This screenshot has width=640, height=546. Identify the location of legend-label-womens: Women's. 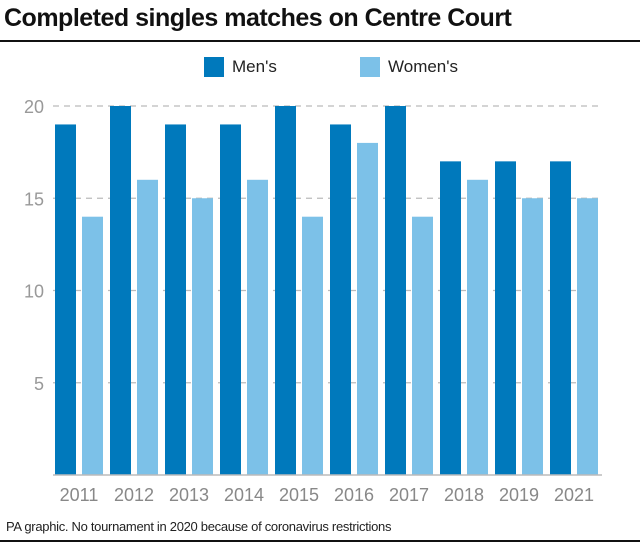
(423, 66).